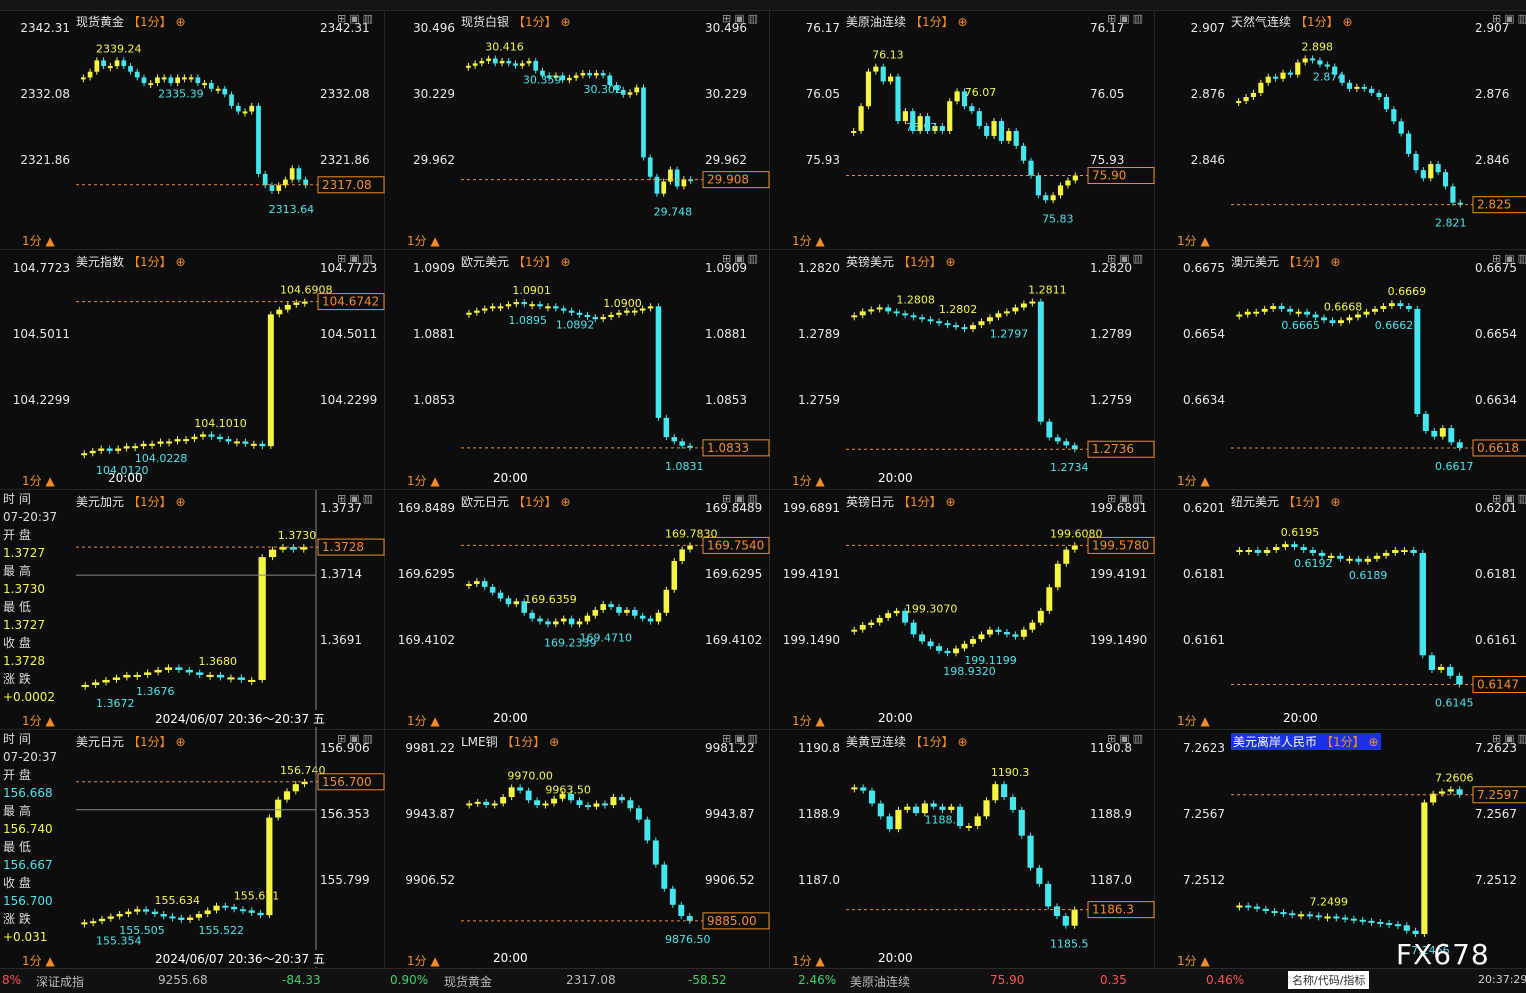  What do you see at coordinates (901, 261) in the screenshot?
I see `panel-title: 英镑美元 【1分】 ⊕` at bounding box center [901, 261].